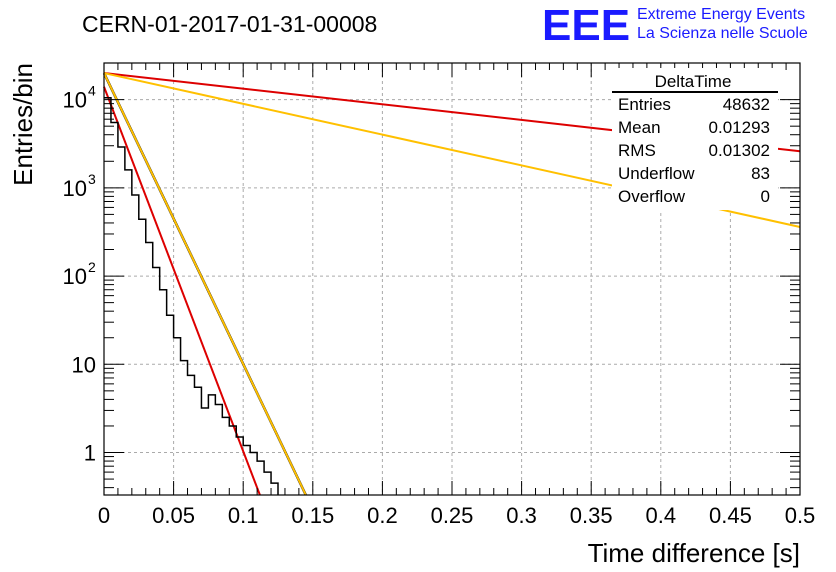 Image resolution: width=836 pixels, height=572 pixels. I want to click on x-tick-labels: 0 0.05 0.1 0.15 0.2 0.25 0.3 0.35 0.4 0.45 0.5, so click(456, 515).